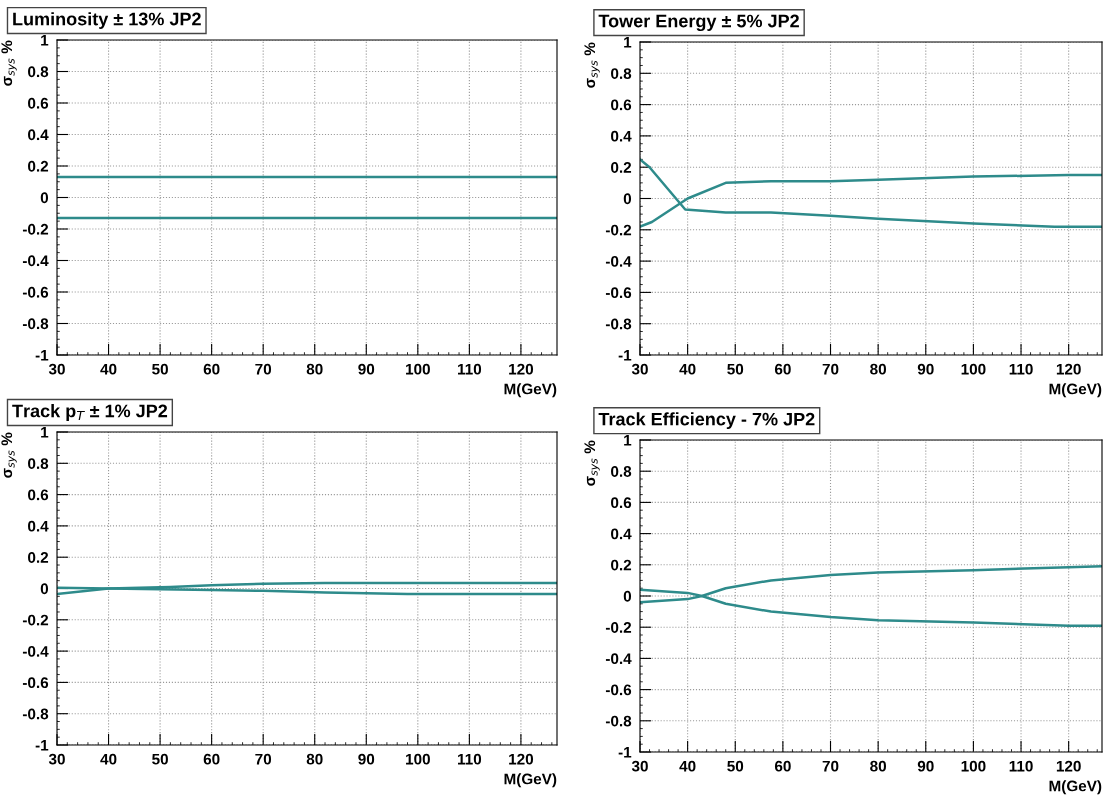  I want to click on chart-title: Track Efficiency - 7% JP2, so click(706, 421).